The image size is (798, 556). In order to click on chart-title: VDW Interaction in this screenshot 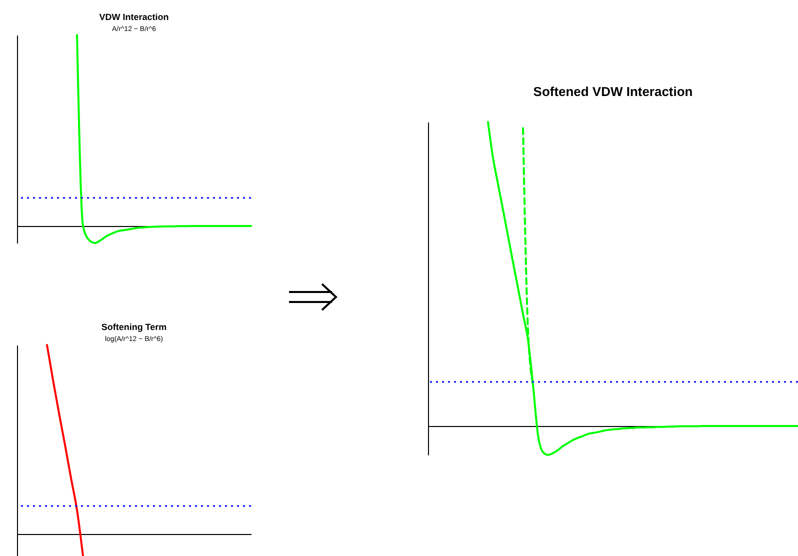, I will do `click(134, 17)`.